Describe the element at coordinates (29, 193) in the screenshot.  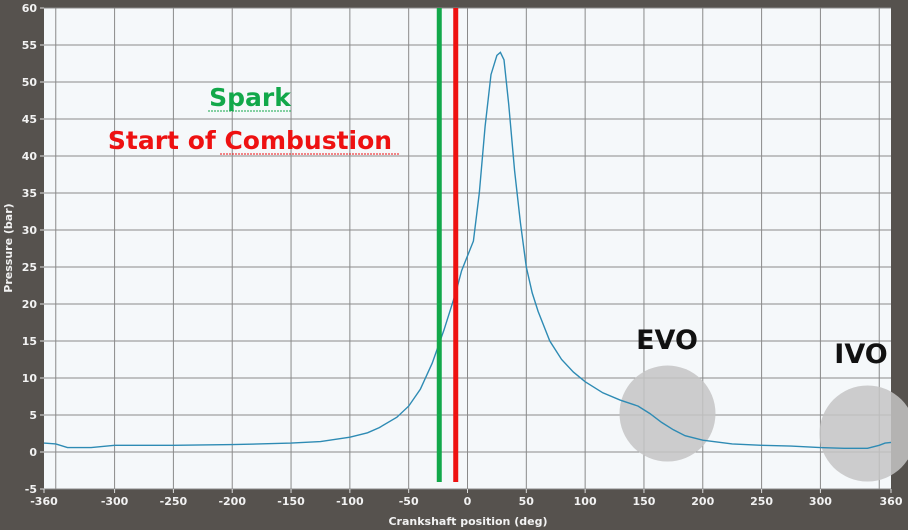
I see `y-tick-label: 35` at that location.